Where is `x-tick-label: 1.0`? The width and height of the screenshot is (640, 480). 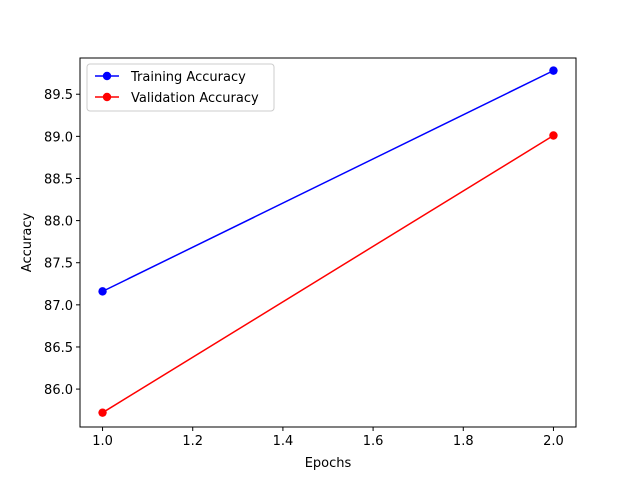 x-tick-label: 1.0 is located at coordinates (102, 441).